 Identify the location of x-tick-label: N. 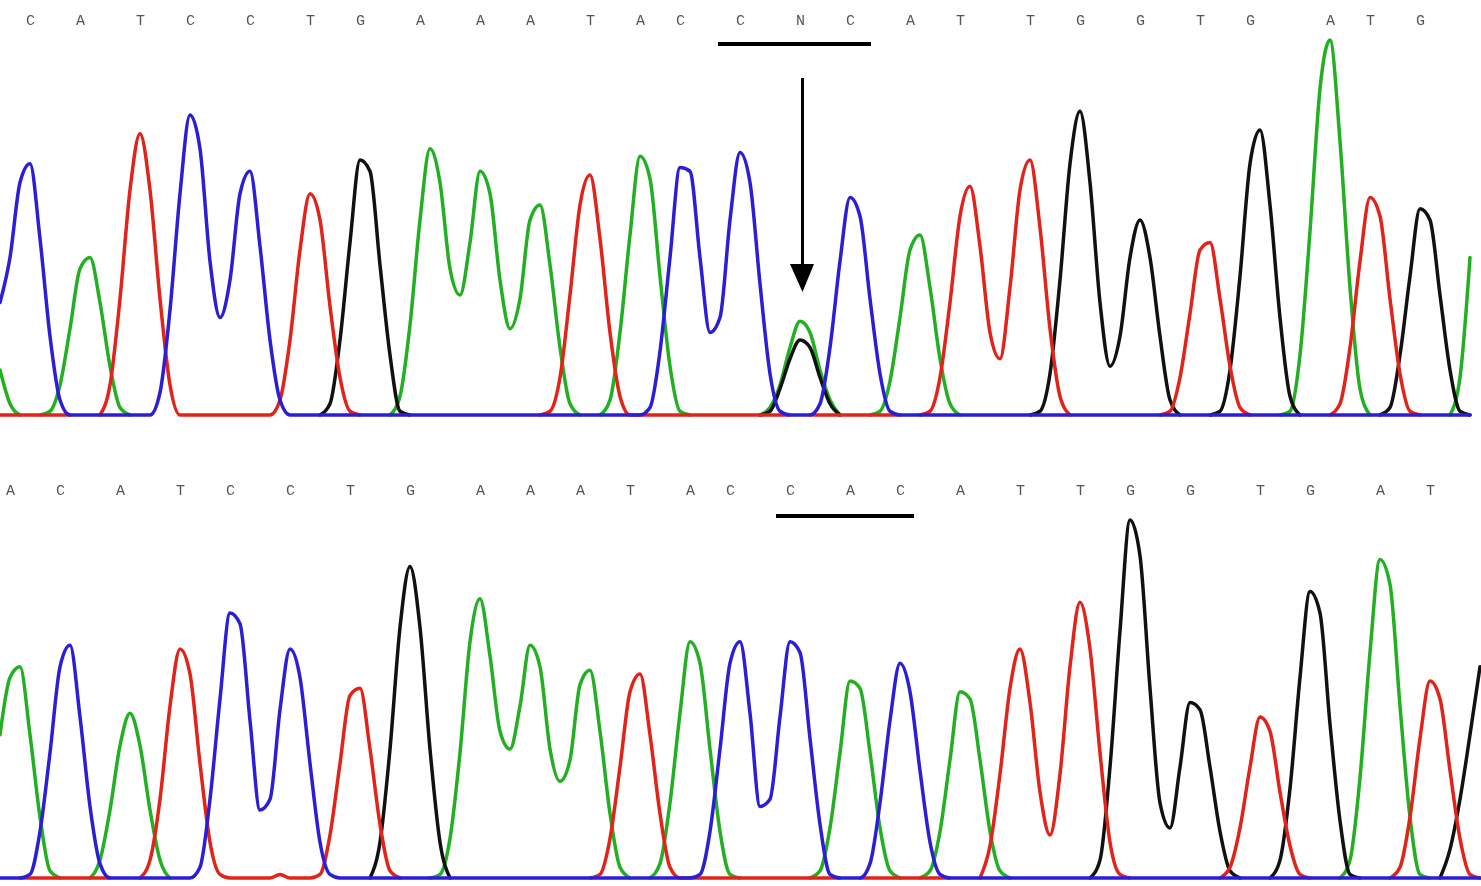
(800, 21).